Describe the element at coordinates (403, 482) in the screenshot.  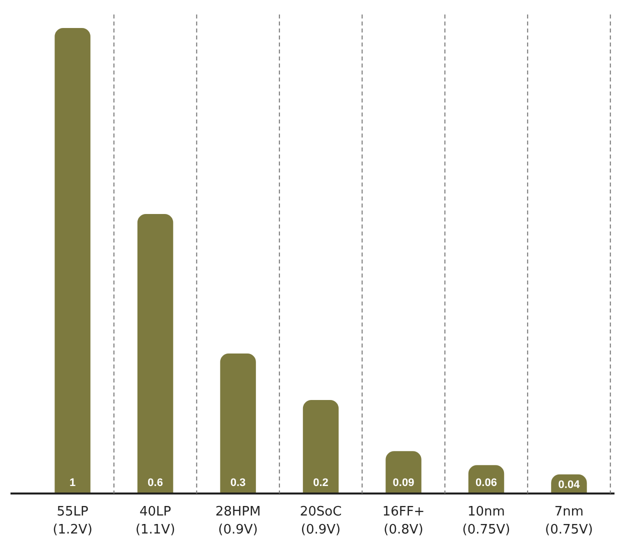
I see `data-label: 0.09` at that location.